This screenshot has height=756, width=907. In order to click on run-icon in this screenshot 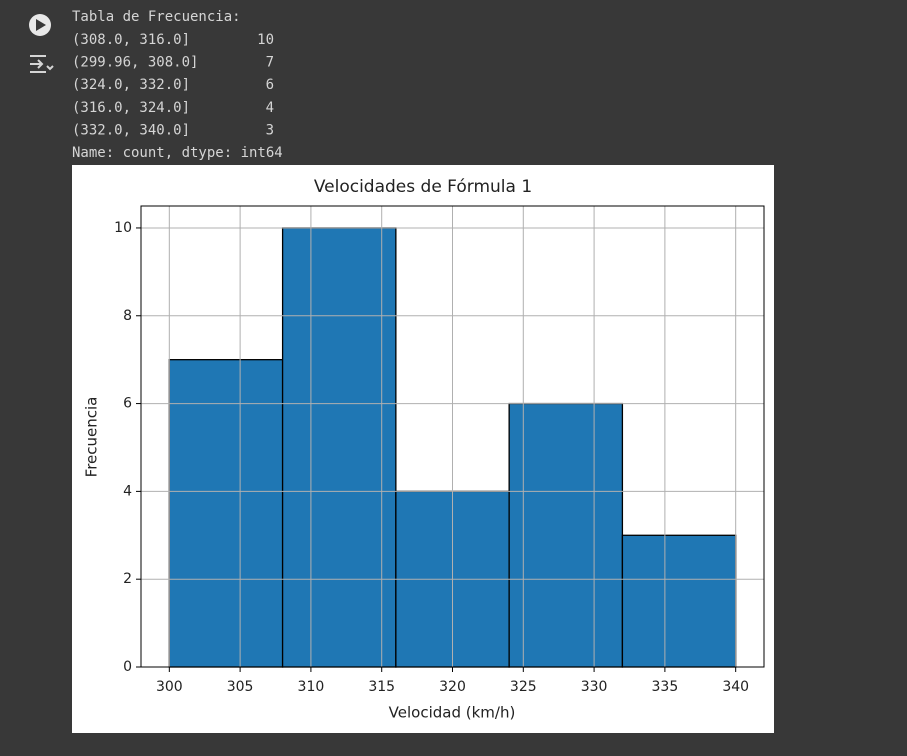, I will do `click(41, 25)`.